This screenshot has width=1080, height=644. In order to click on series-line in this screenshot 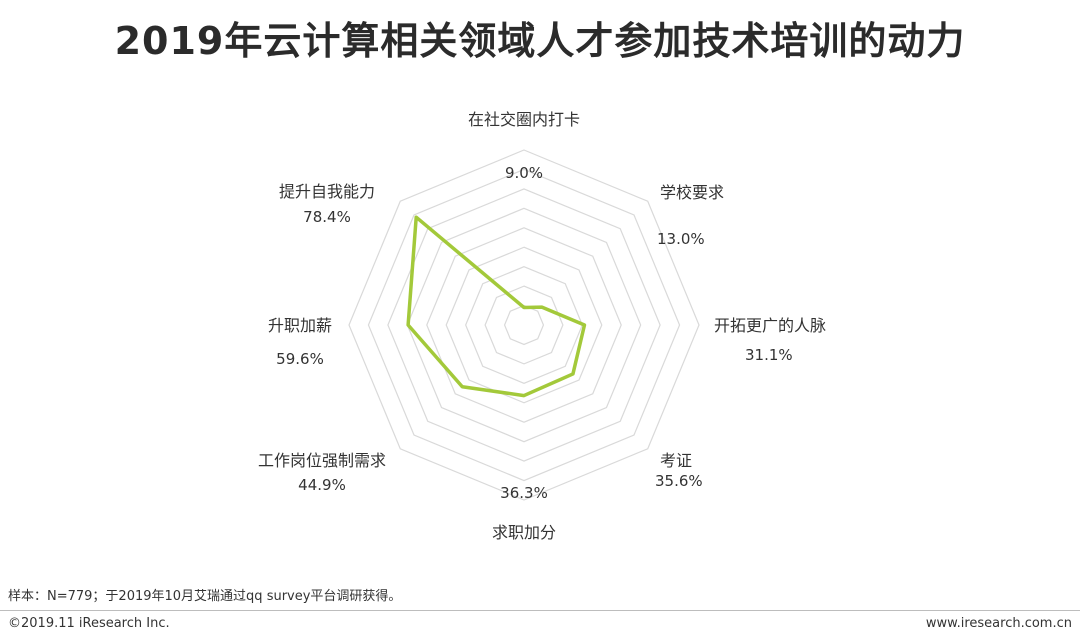, I will do `click(496, 306)`.